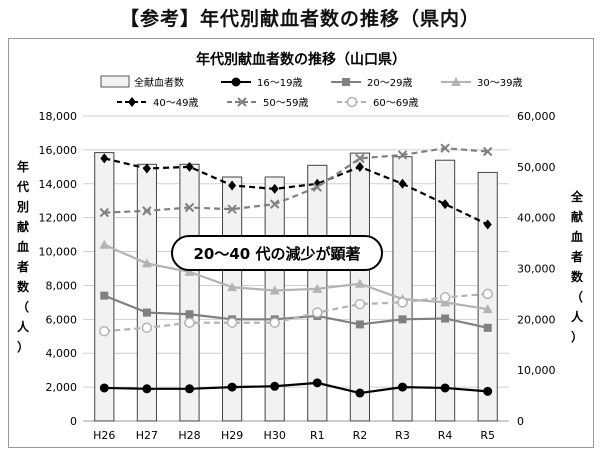  I want to click on legend-label: 20〜29歳, so click(389, 83).